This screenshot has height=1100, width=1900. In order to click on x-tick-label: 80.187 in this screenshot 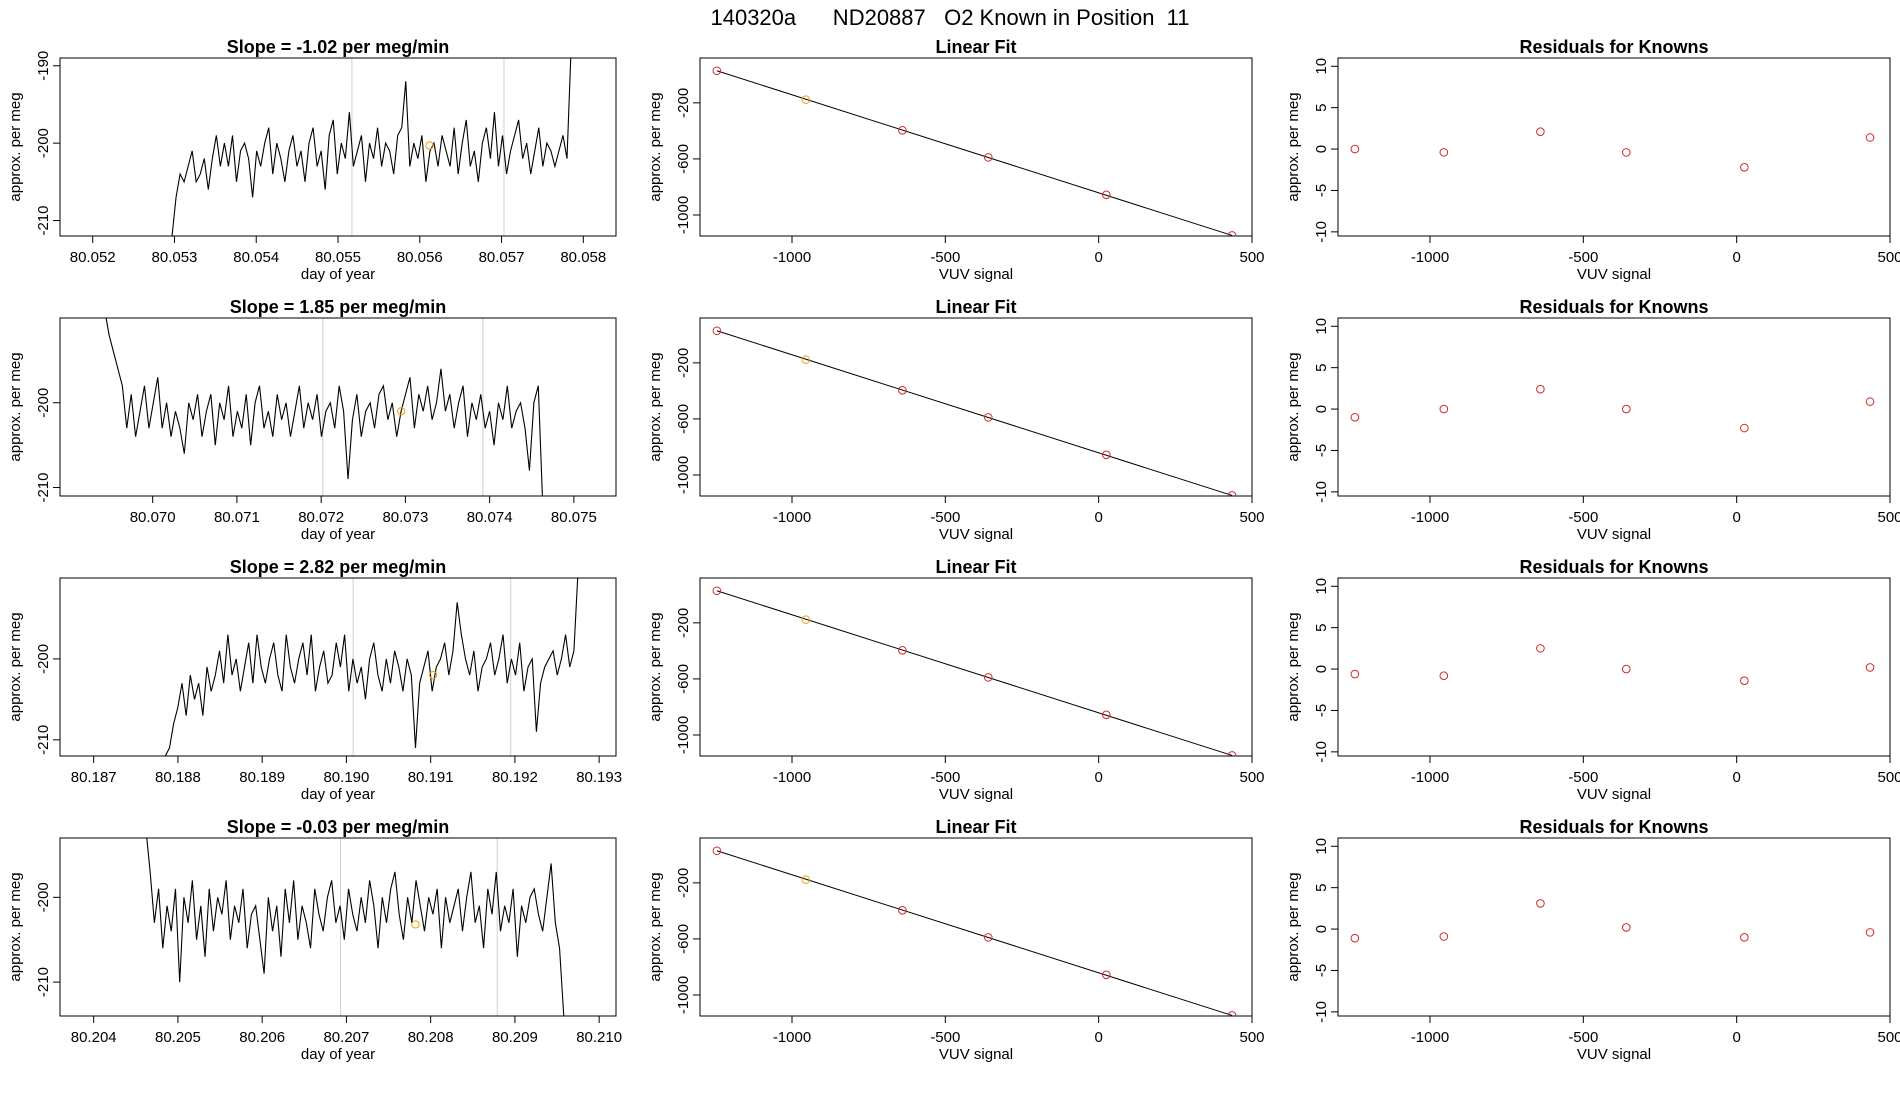, I will do `click(94, 777)`.